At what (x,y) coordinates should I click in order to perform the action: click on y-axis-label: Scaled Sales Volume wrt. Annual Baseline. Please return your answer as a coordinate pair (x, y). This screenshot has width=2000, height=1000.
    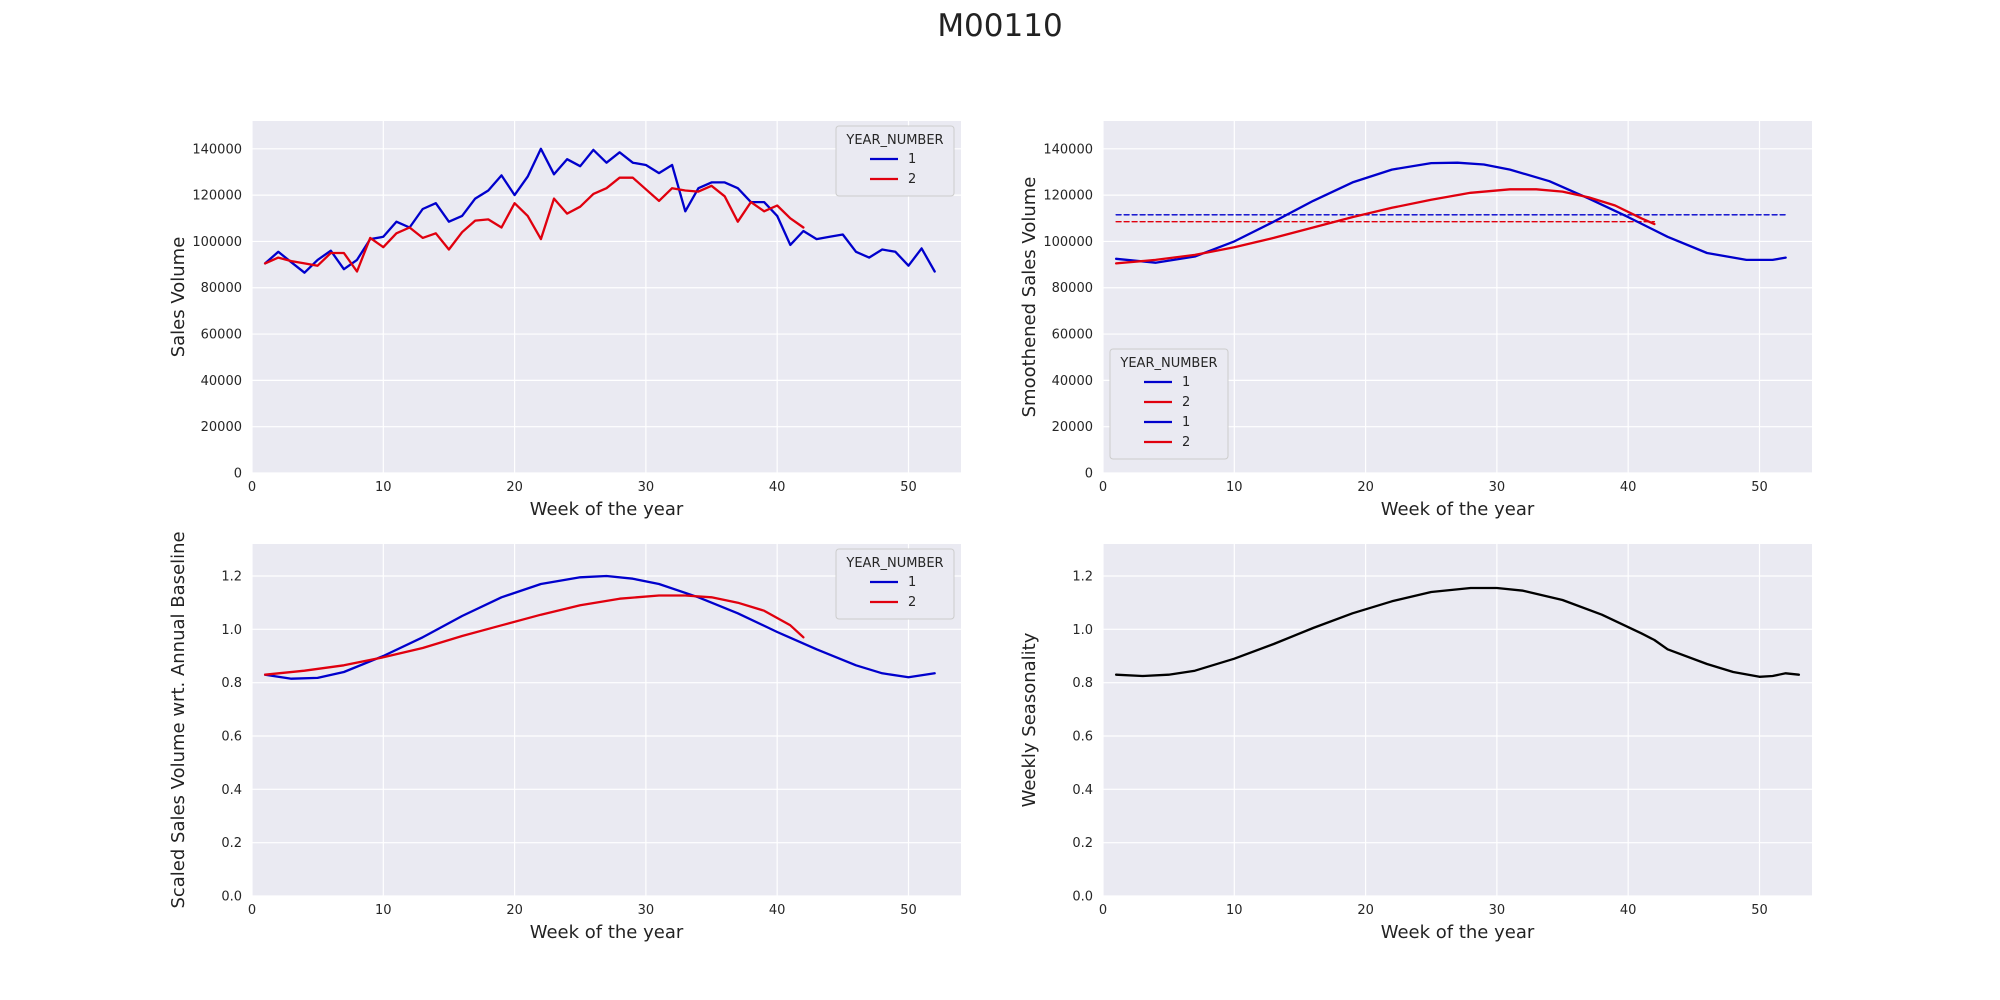
    Looking at the image, I should click on (178, 719).